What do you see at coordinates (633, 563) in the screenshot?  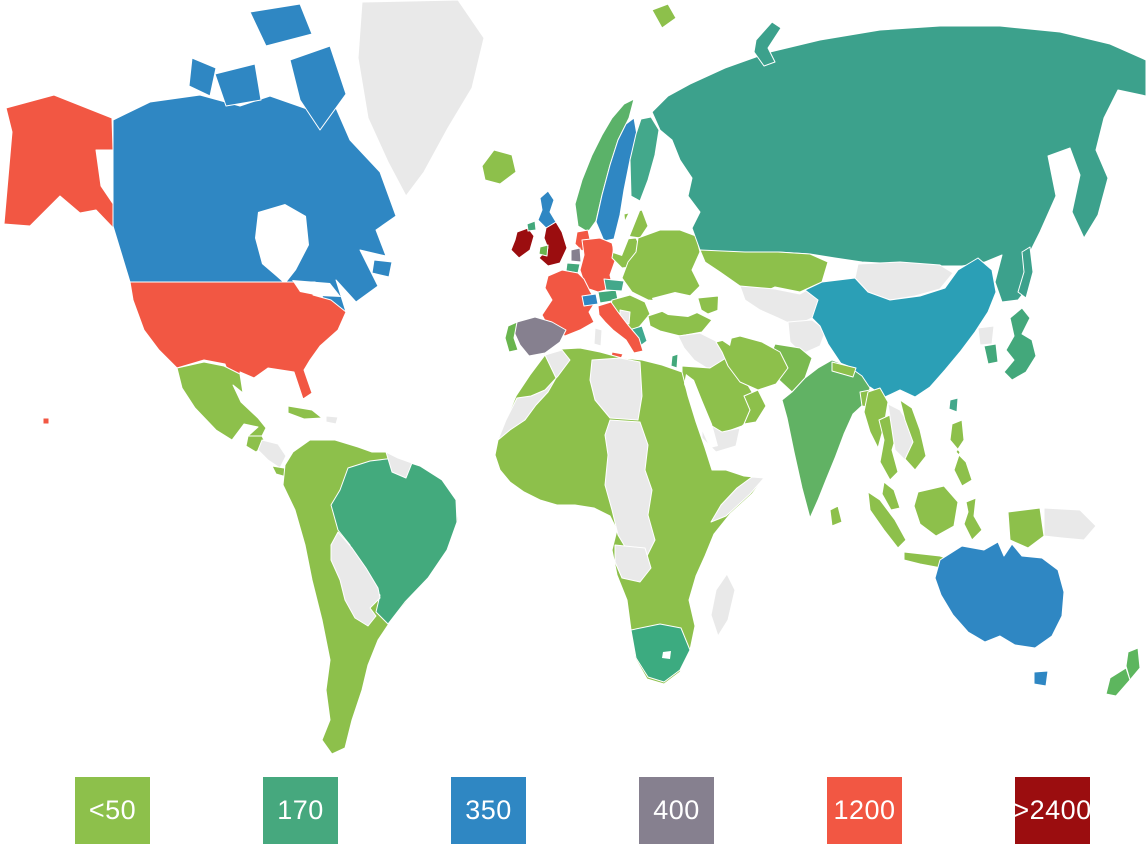 I see `country-angola` at bounding box center [633, 563].